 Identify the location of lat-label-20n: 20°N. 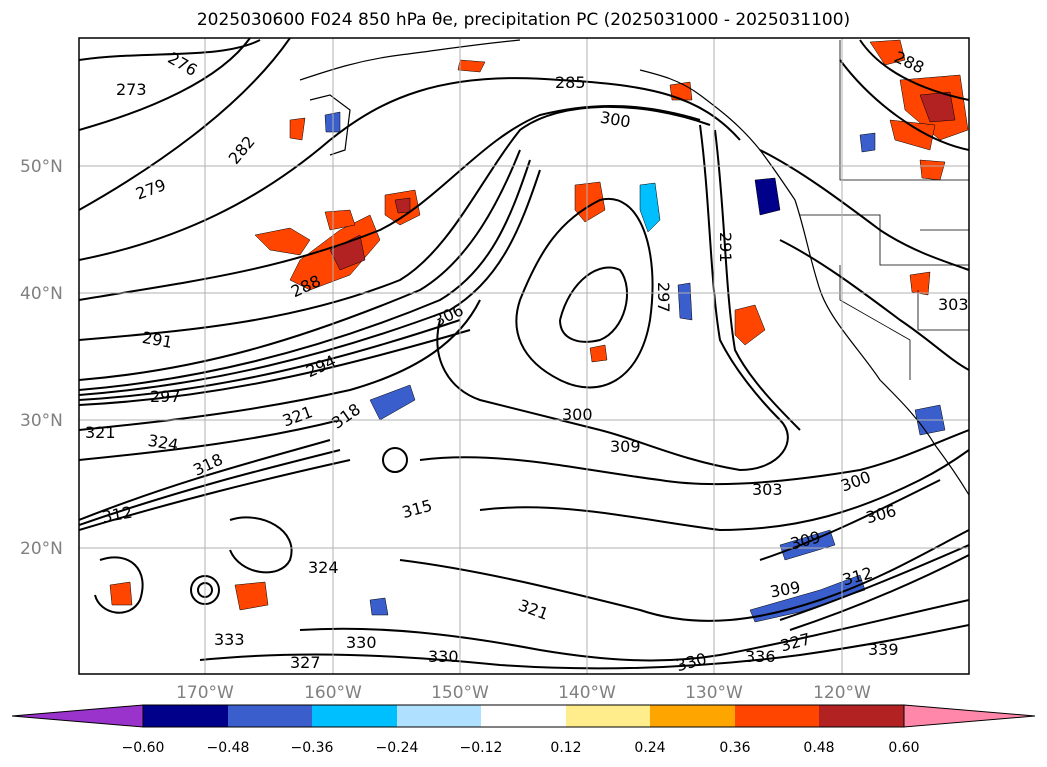
(41, 549).